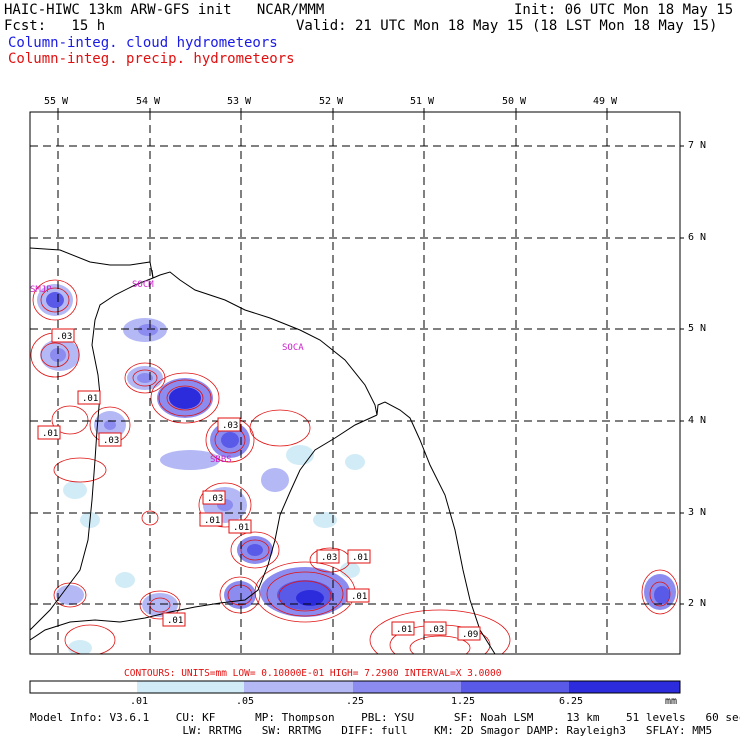  I want to click on legend-tick: 6.25, so click(571, 701).